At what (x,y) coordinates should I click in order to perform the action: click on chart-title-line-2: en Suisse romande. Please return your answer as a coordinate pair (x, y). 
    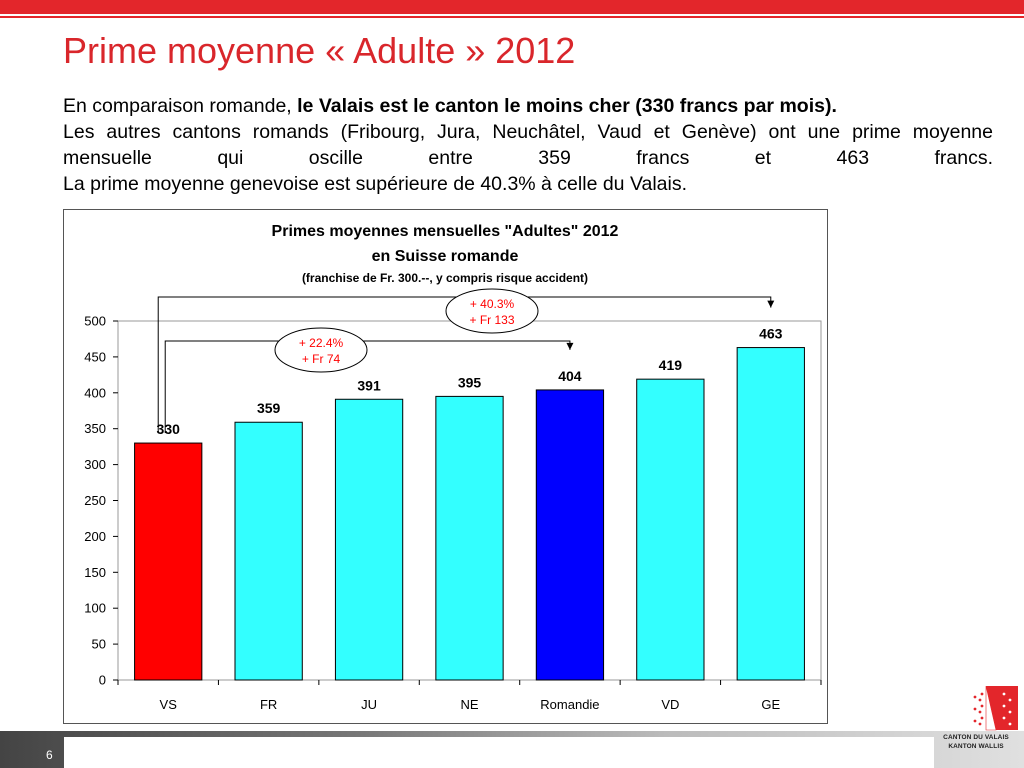
    Looking at the image, I should click on (445, 256).